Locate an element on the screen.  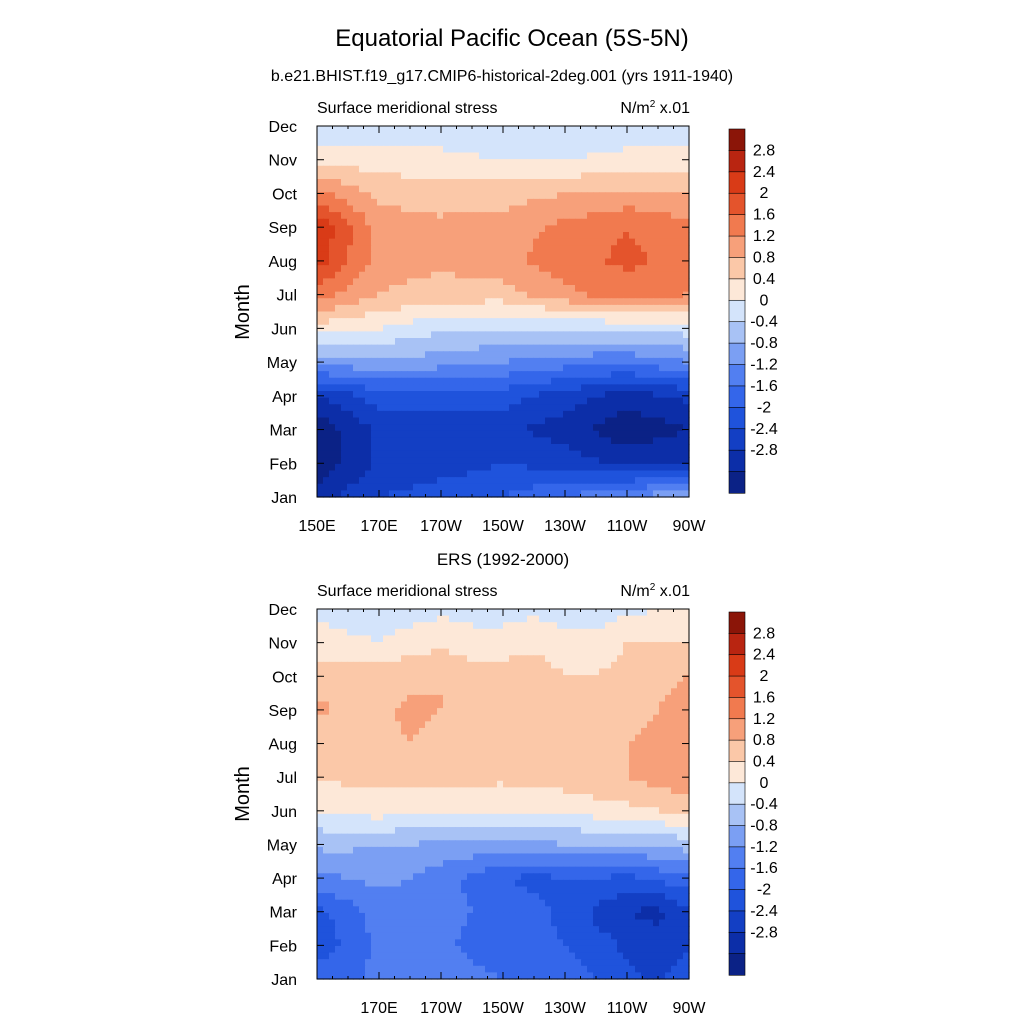
x-tick-label: 130W is located at coordinates (565, 526).